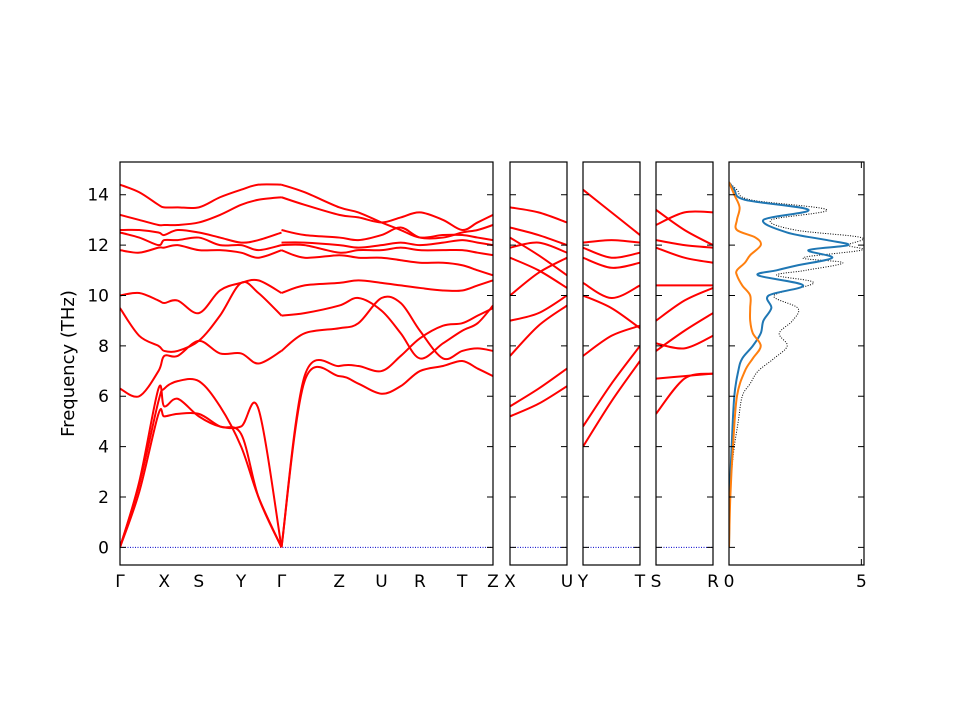 This screenshot has width=960, height=720. I want to click on y-tick-label: 12, so click(98, 246).